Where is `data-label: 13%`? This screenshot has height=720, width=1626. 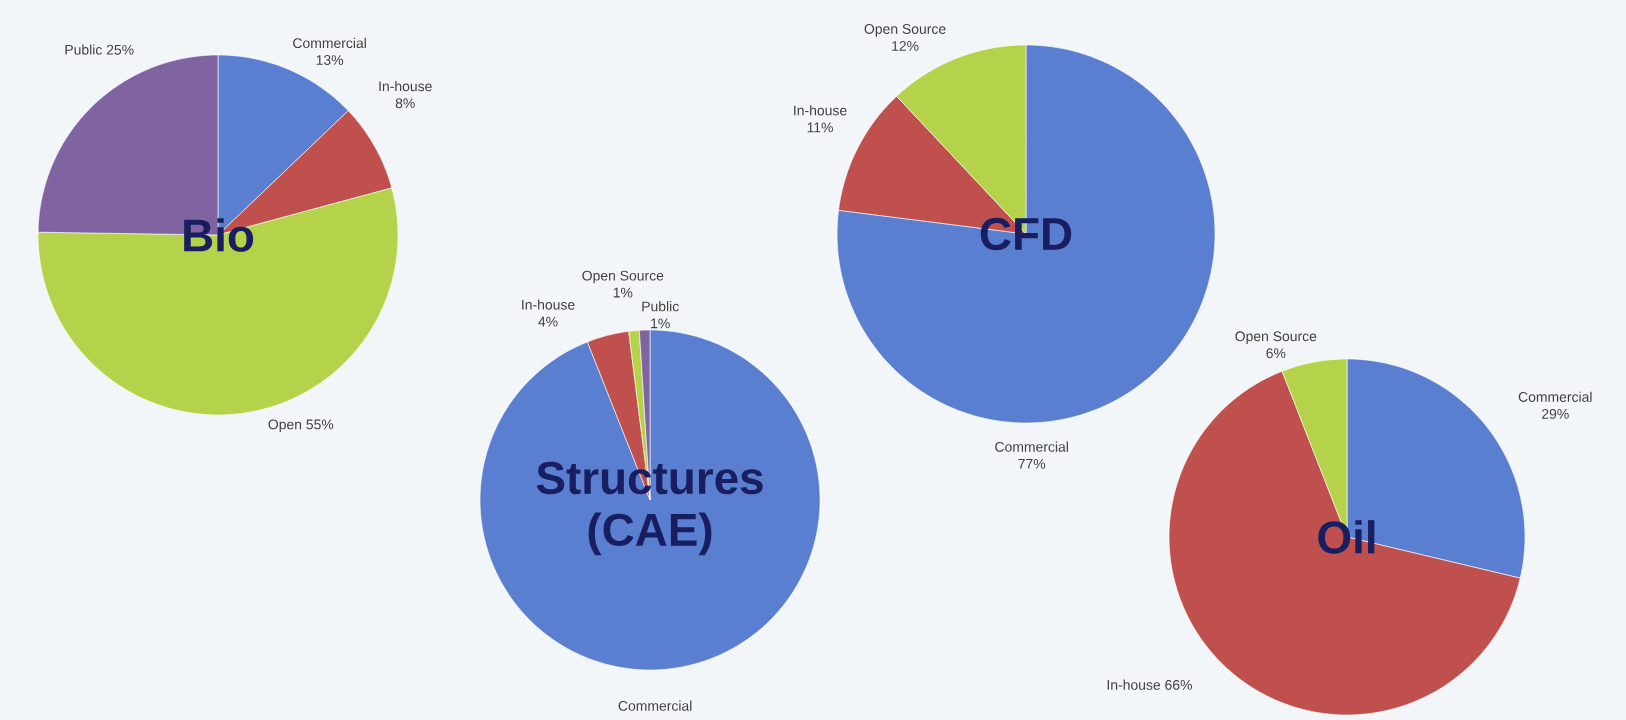
data-label: 13% is located at coordinates (330, 60).